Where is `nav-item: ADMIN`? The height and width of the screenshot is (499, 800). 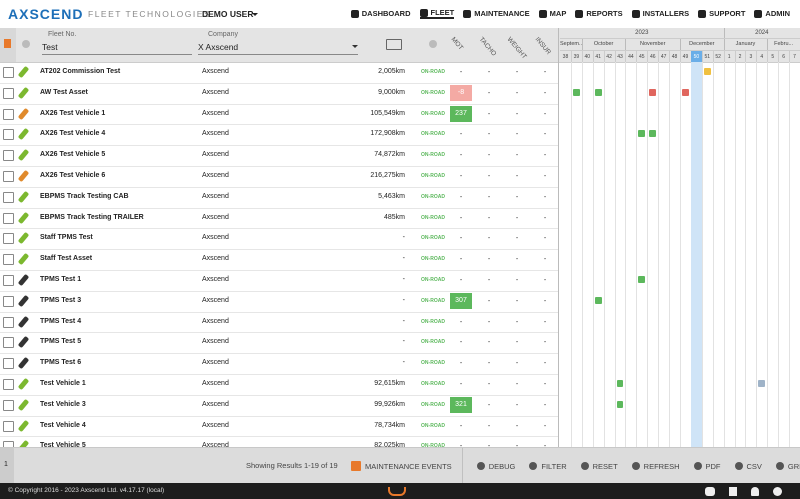
nav-item: ADMIN is located at coordinates (772, 13).